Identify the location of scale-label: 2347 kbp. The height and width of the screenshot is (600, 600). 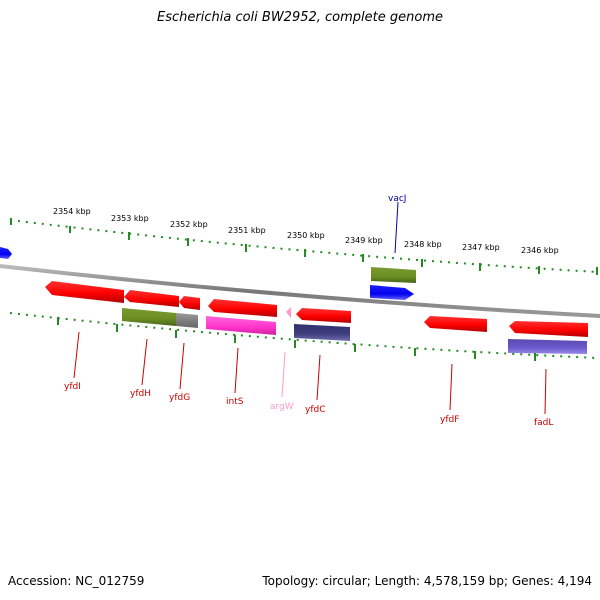
(481, 247).